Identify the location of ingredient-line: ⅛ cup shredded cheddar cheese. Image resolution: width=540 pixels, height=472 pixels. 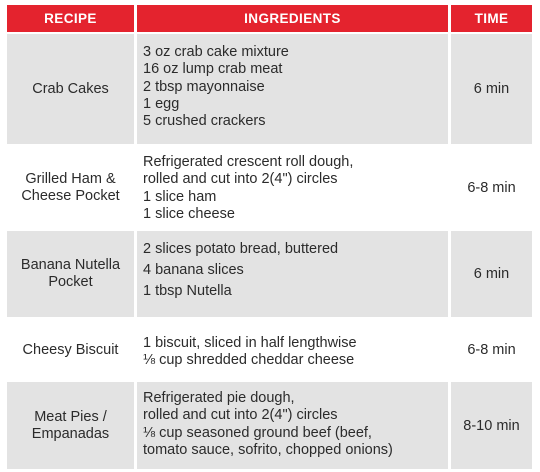
(249, 360).